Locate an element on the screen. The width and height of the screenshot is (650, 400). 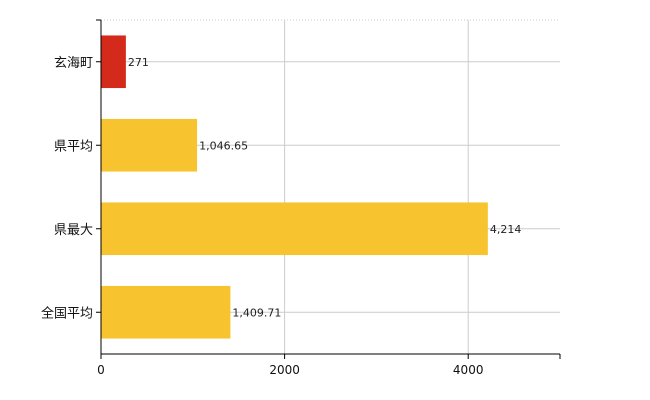
x-tick-label: 2000 is located at coordinates (284, 370).